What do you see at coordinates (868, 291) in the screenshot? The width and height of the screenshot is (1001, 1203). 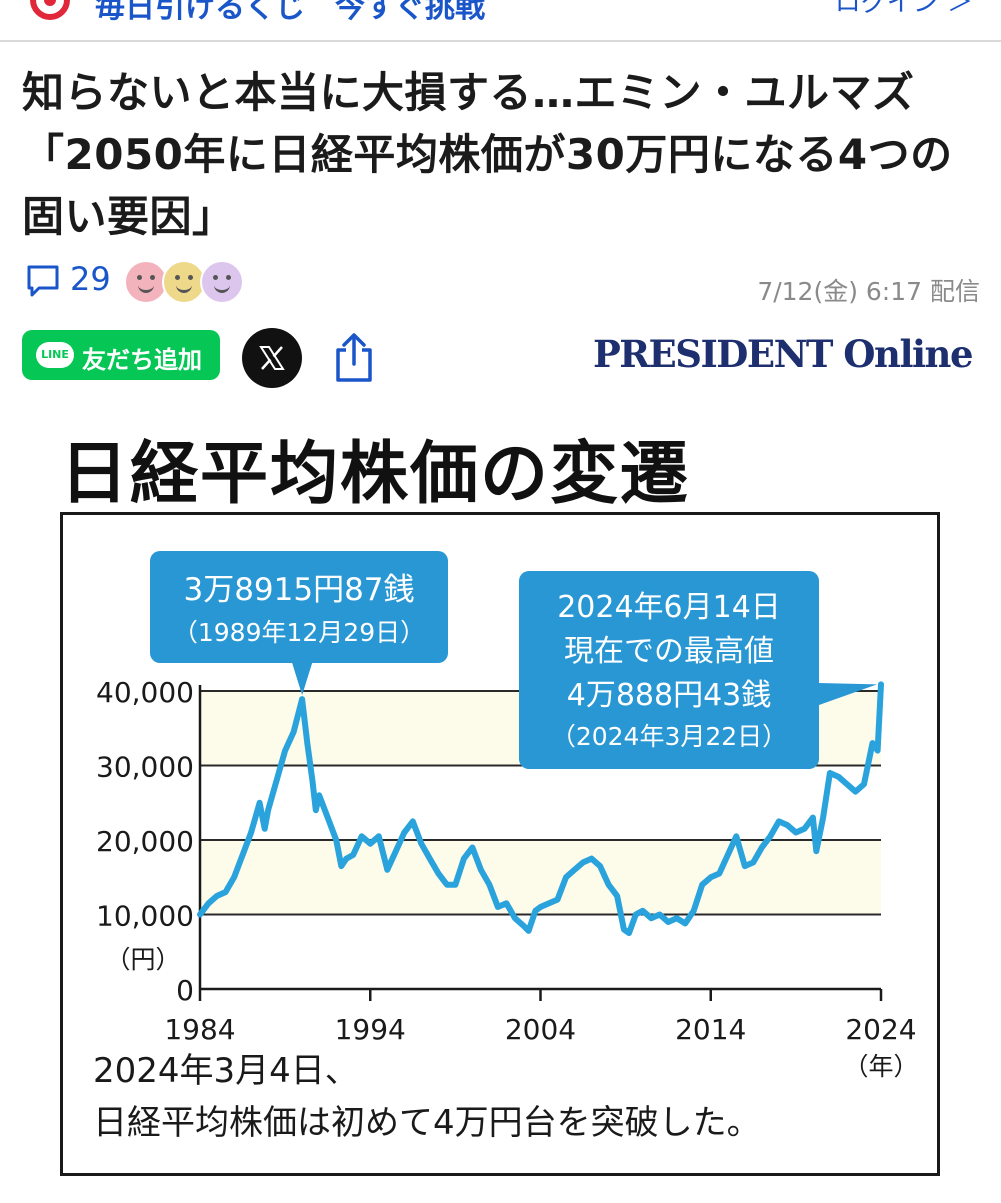 I see `publish-date: 7/12(金) 6:17 配信` at bounding box center [868, 291].